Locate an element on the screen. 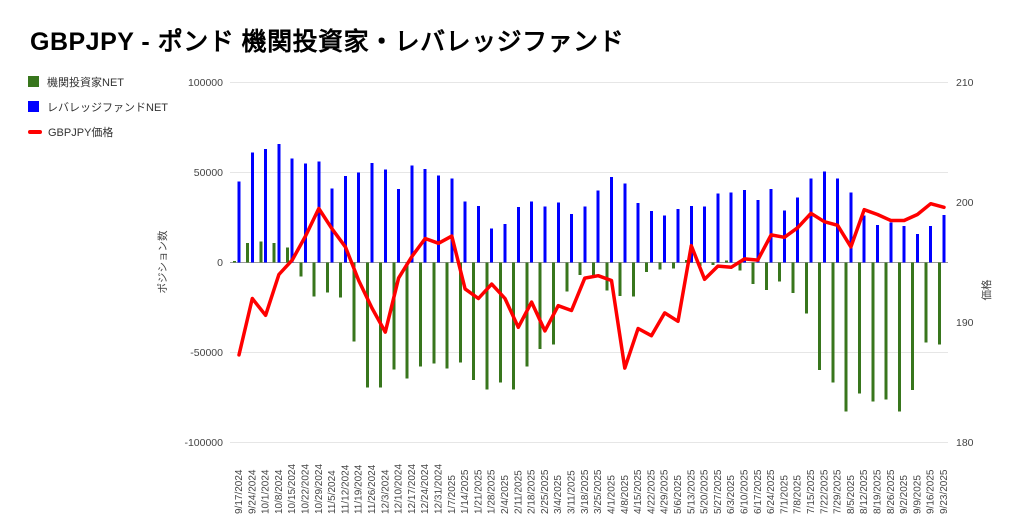 This screenshot has height=528, width=1024. x-axis-date-label: 3/4/2025 is located at coordinates (558, 494).